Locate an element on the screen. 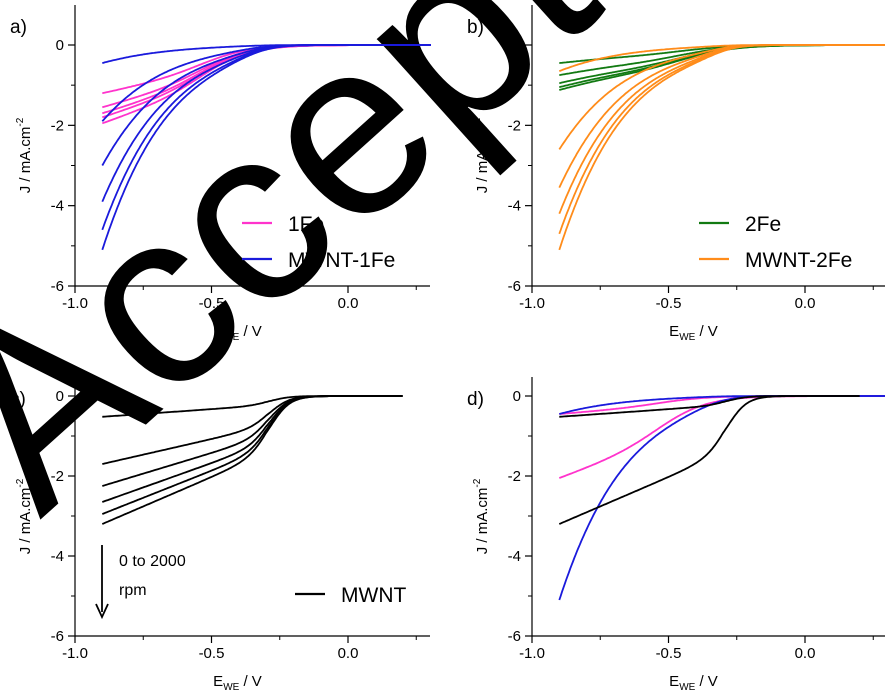  panel-label: c) is located at coordinates (18, 399).